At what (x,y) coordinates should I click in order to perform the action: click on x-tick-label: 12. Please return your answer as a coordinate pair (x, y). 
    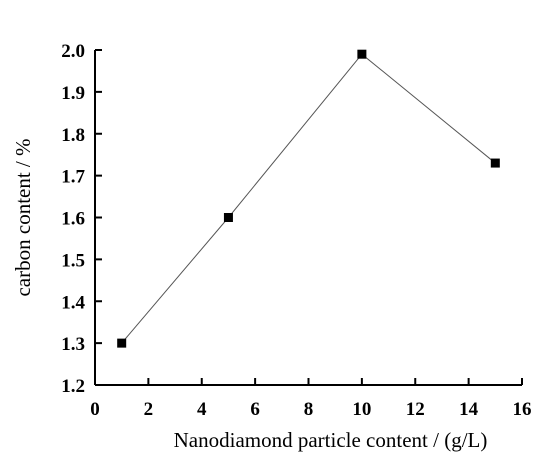
    Looking at the image, I should click on (415, 409).